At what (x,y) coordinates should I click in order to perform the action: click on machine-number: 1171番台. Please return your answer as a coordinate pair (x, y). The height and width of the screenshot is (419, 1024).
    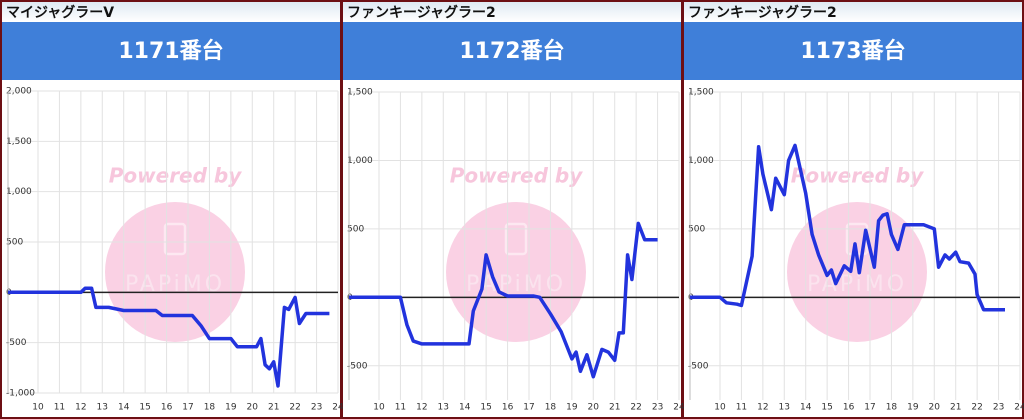
    Looking at the image, I should click on (170, 51).